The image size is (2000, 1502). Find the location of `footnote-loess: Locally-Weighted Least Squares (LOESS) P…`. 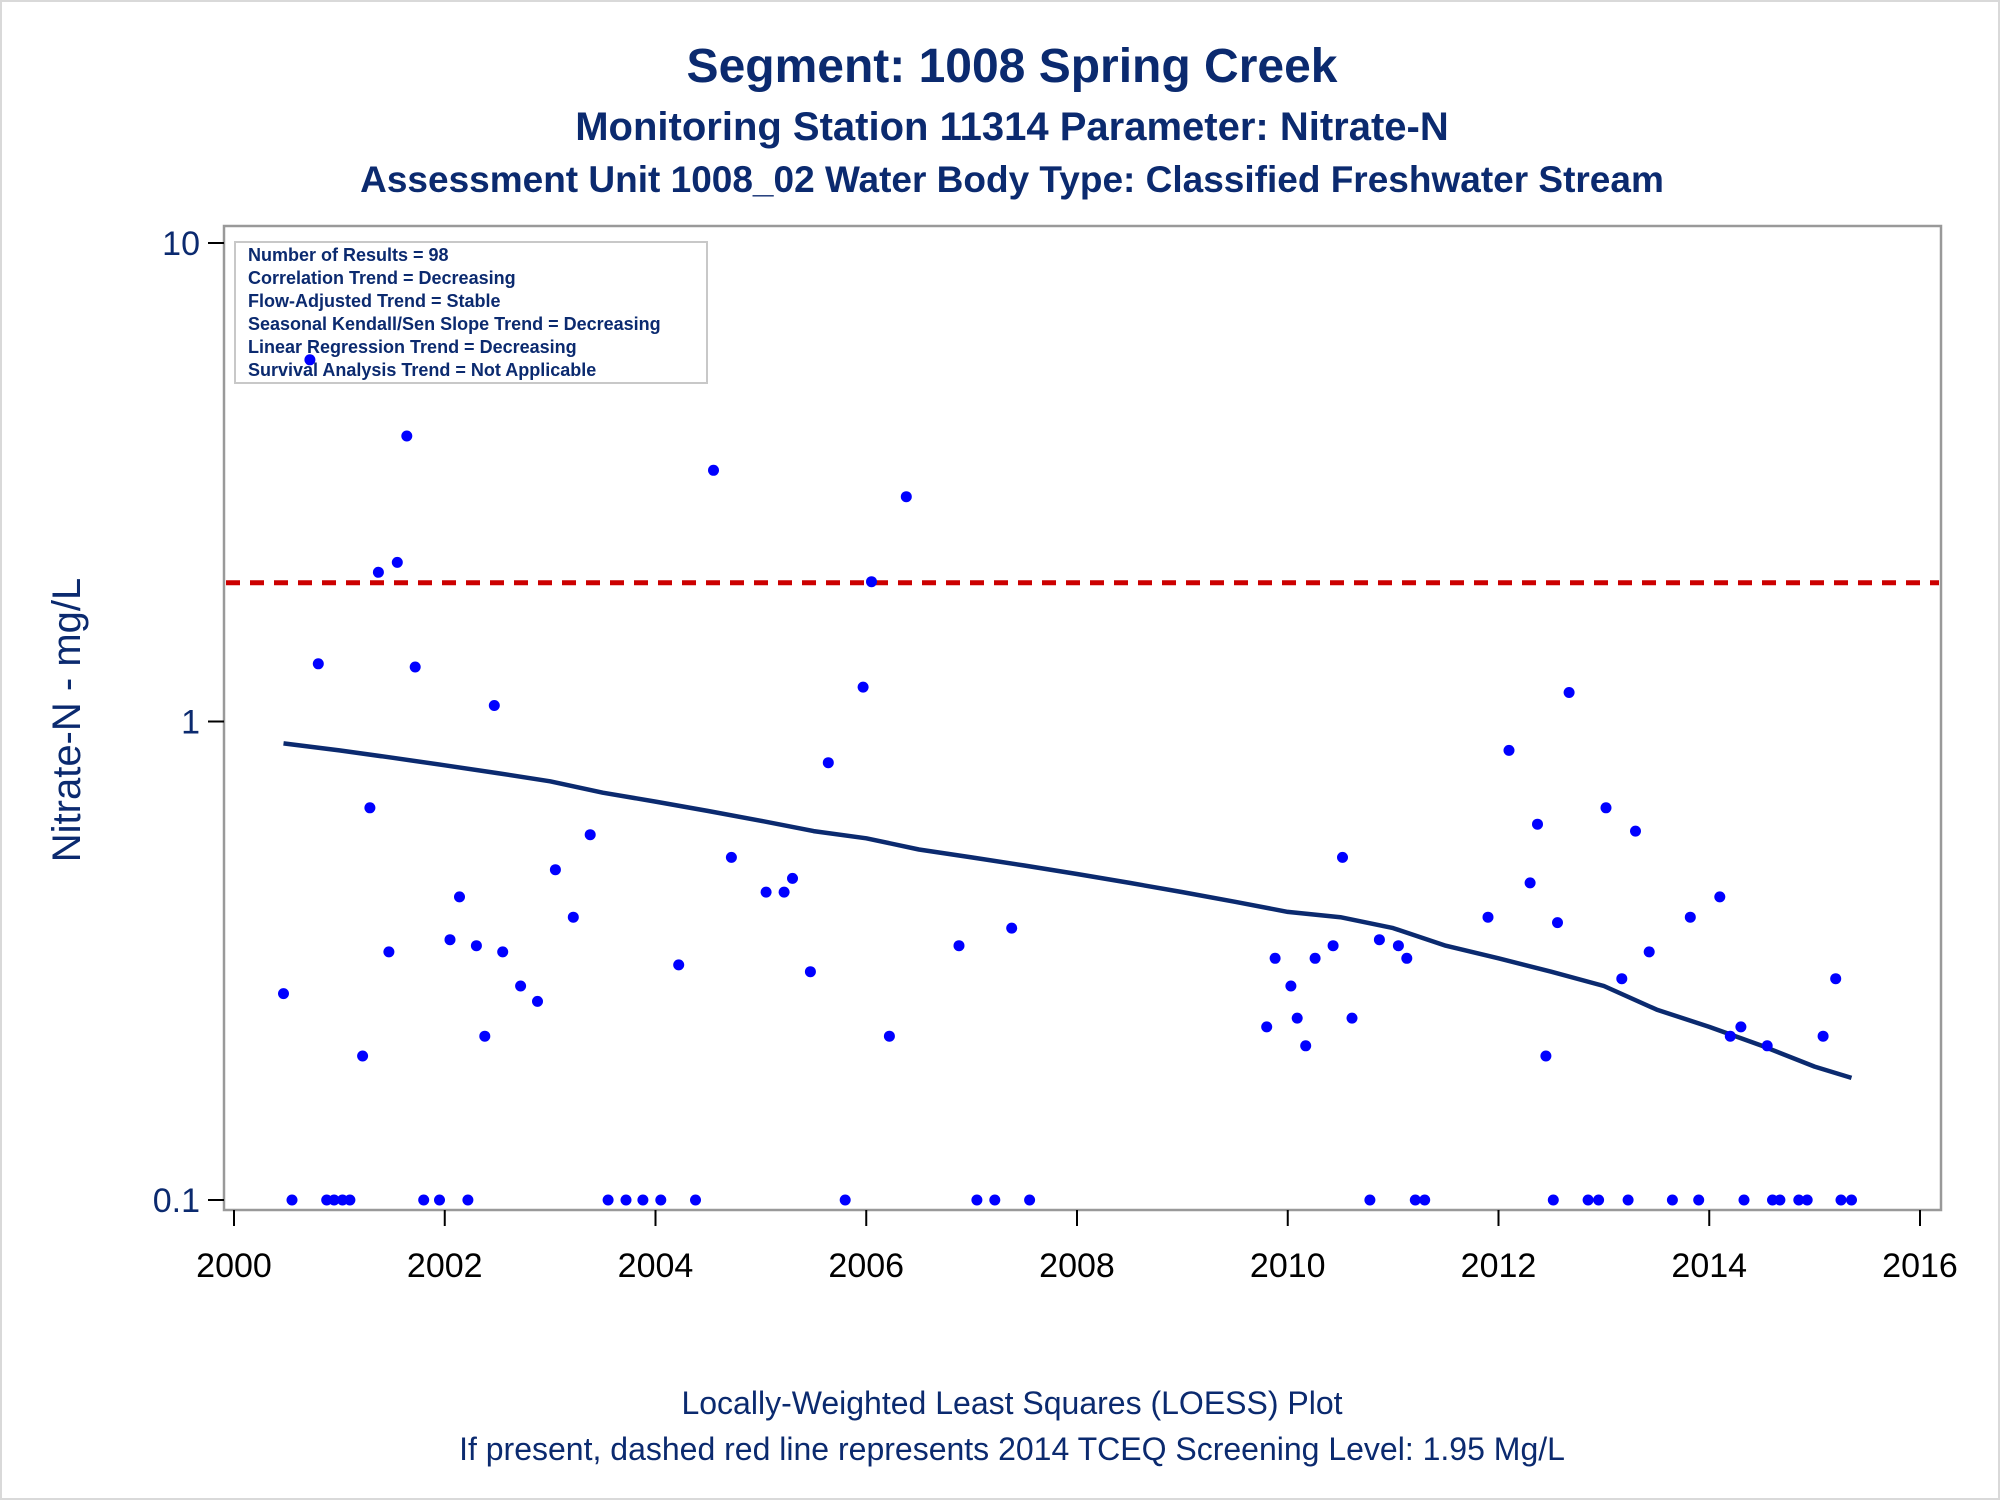

footnote-loess: Locally-Weighted Least Squares (LOESS) P… is located at coordinates (1011, 1403).